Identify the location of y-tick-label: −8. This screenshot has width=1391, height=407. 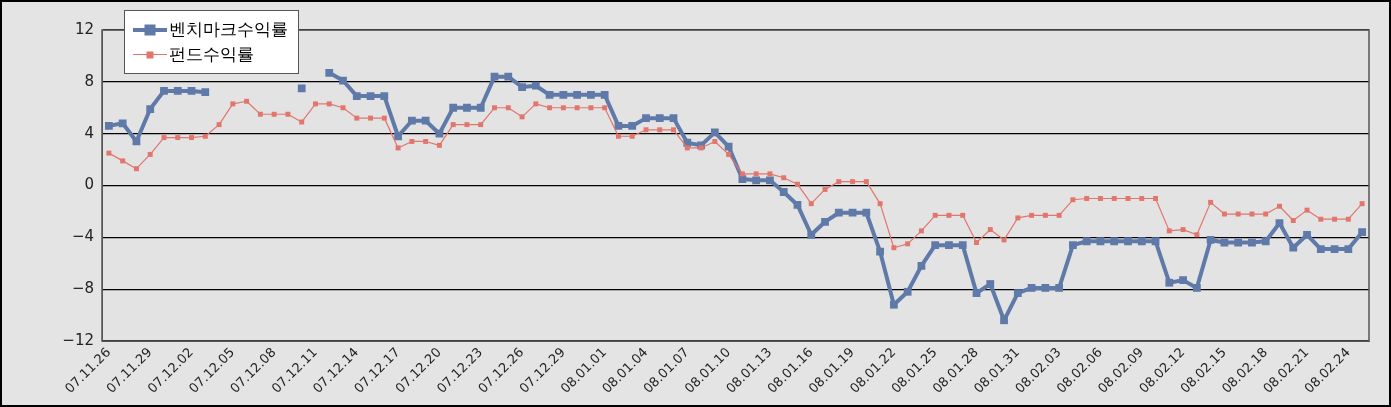
(82, 288).